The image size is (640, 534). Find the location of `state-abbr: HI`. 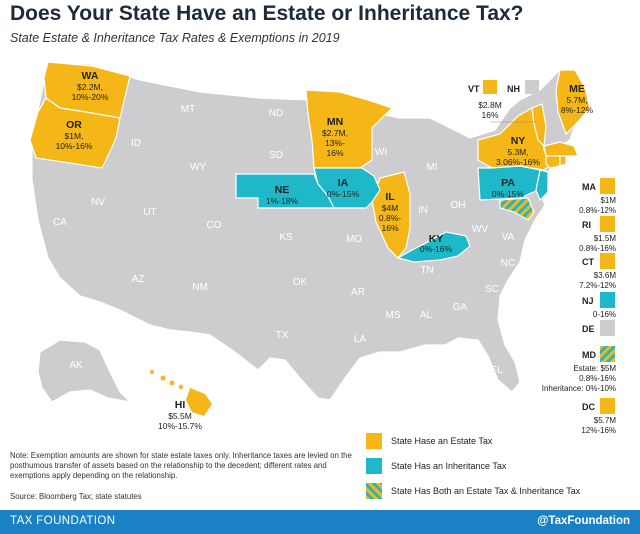

state-abbr: HI is located at coordinates (180, 405).